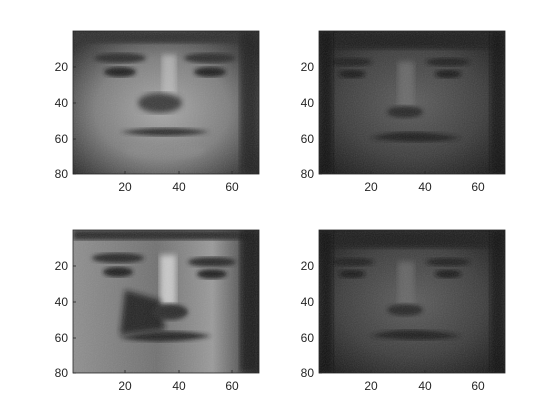 This screenshot has height=420, width=560. I want to click on face-image-top-right, so click(412, 102).